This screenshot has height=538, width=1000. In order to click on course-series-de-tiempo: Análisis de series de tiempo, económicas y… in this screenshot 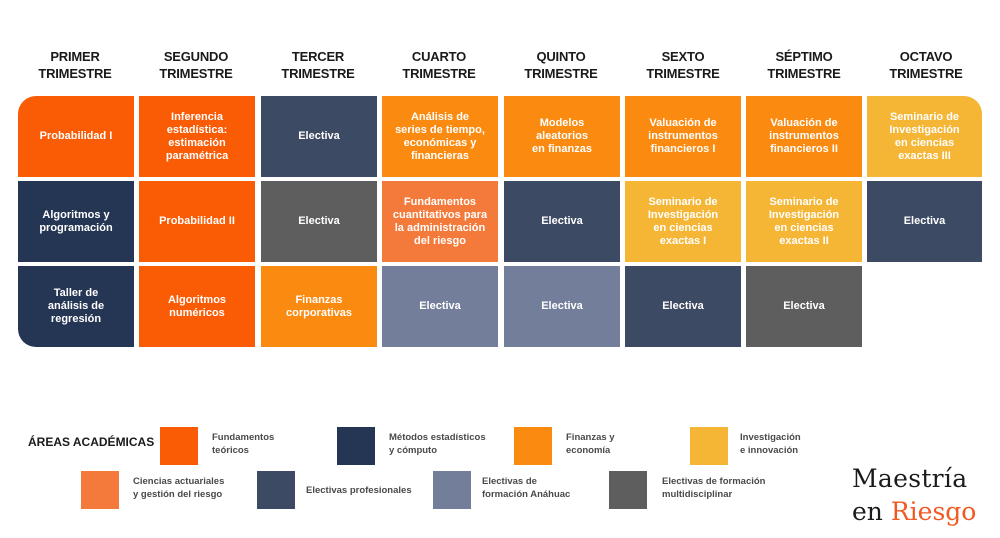, I will do `click(440, 136)`.